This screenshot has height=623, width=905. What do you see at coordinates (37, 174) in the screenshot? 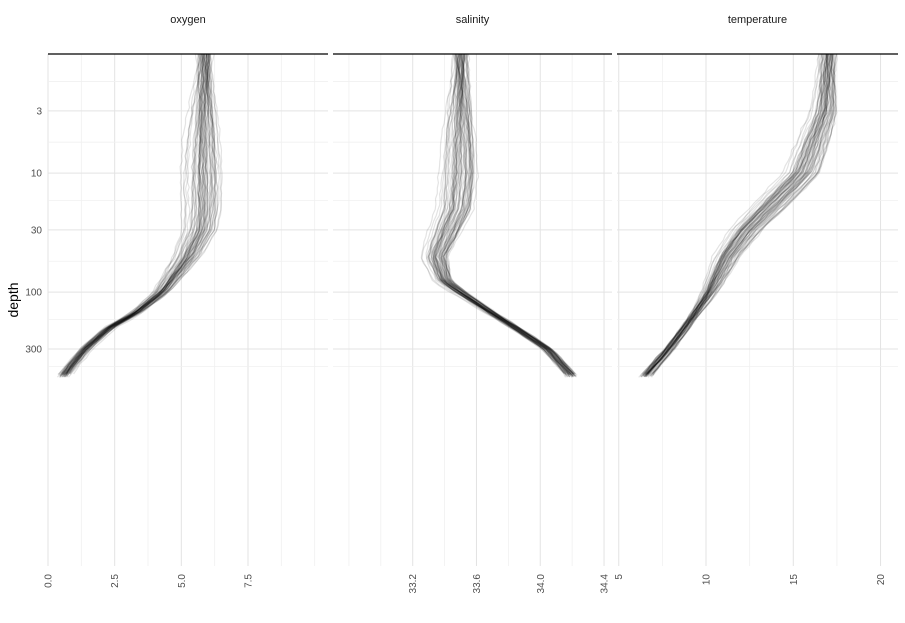
I see `y-tick-label: 10` at bounding box center [37, 174].